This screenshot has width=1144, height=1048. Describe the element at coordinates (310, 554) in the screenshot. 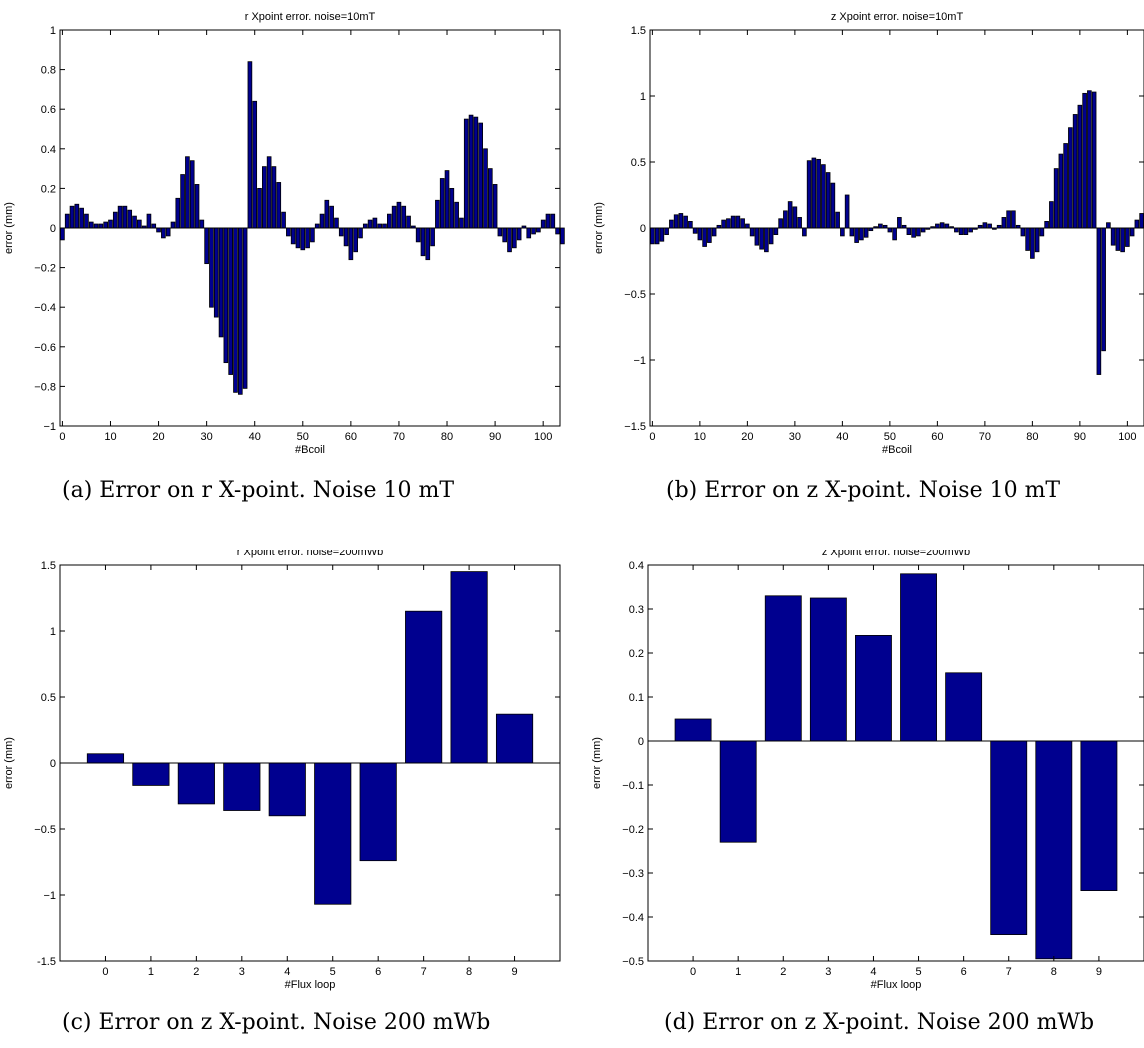

I see `chart-title: r Xpoint error. noise=200mWb` at that location.